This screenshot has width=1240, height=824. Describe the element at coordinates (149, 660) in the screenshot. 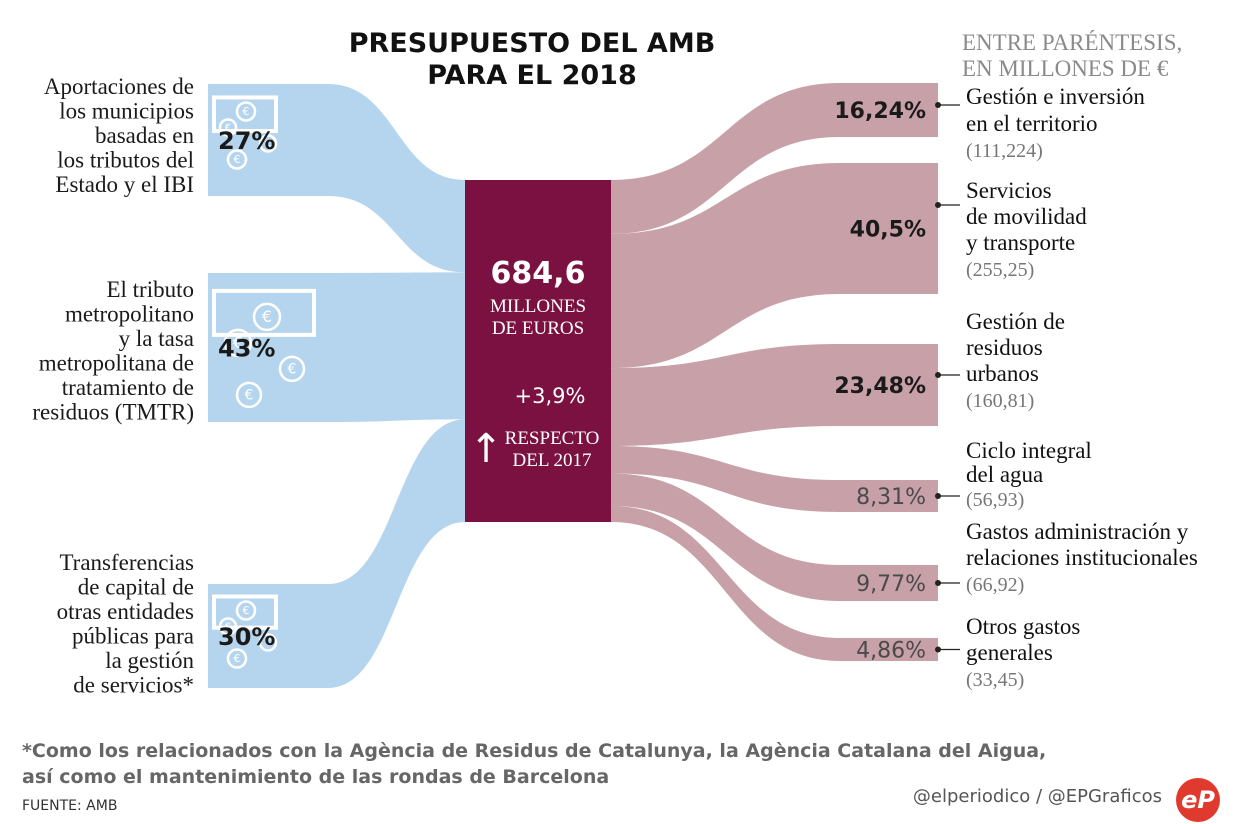

I see `source-label-line: la gestión` at that location.